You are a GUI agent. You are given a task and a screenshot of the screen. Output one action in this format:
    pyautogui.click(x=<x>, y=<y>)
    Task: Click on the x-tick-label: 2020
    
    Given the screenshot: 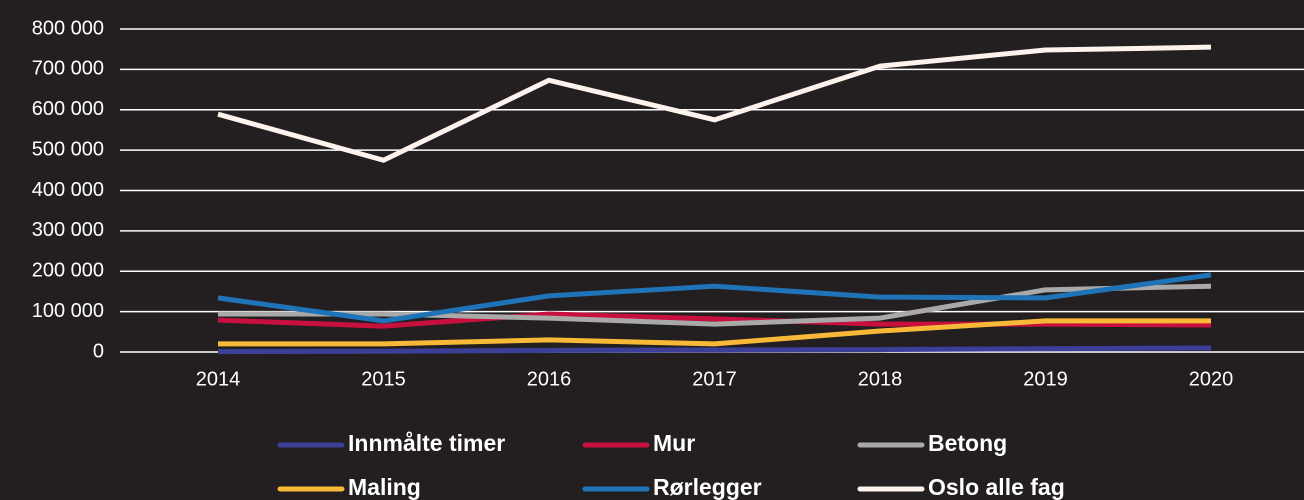 What is the action you would take?
    pyautogui.click(x=1211, y=379)
    